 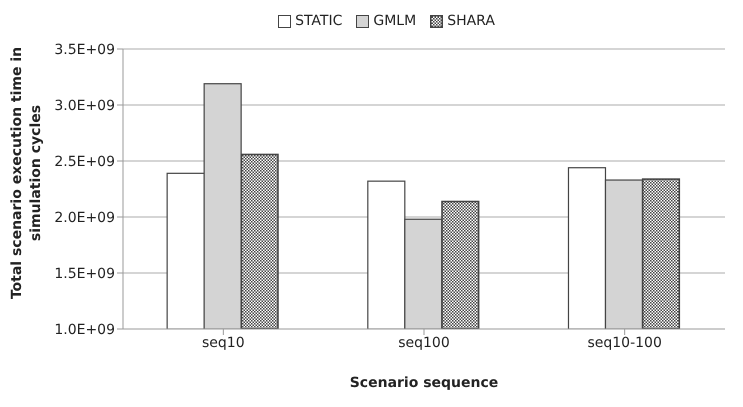 What do you see at coordinates (84, 162) in the screenshot?
I see `y-tick-label: 2.5E+09` at bounding box center [84, 162].